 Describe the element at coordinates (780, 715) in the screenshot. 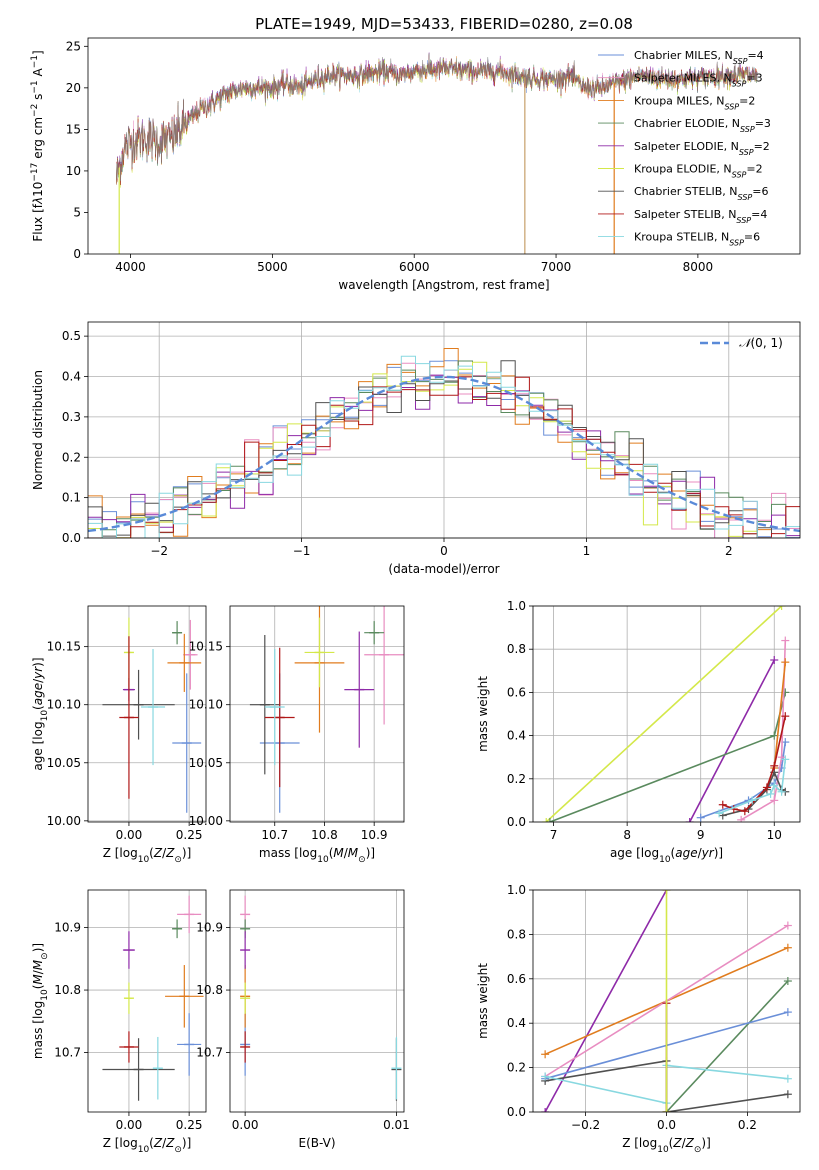

I see `weight-line-kroupa-miles` at that location.